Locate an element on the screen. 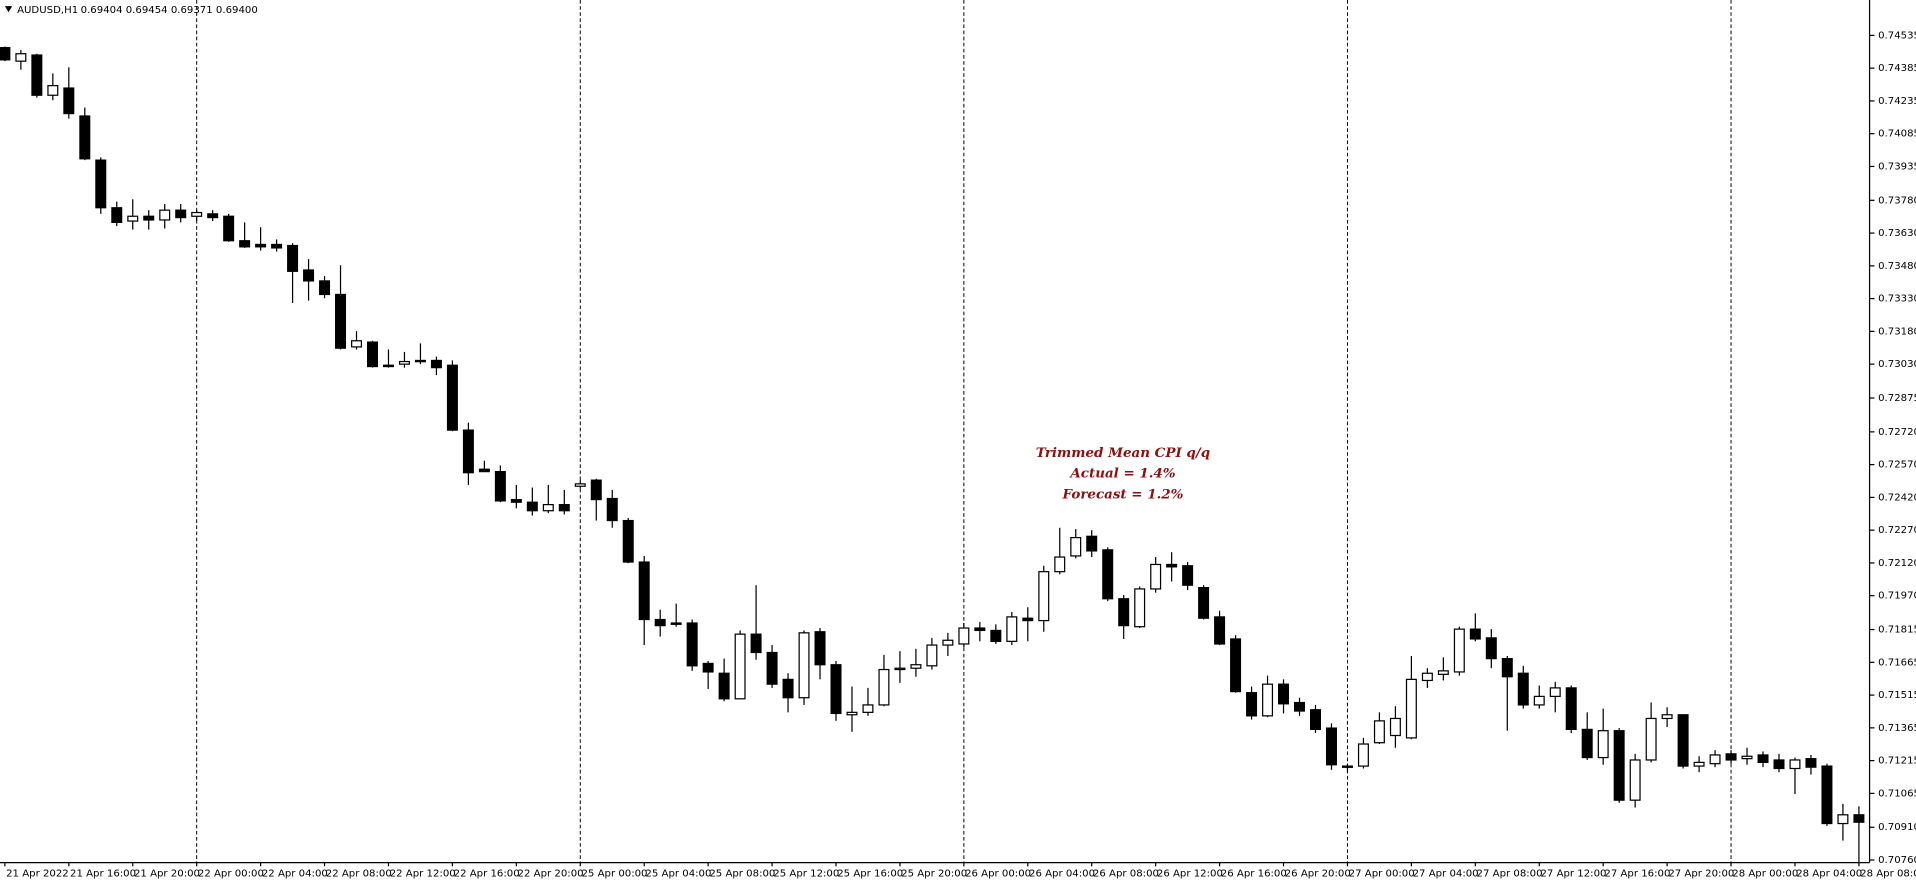 This screenshot has width=1916, height=885. y-tick-label: 0.71970 is located at coordinates (1897, 596).